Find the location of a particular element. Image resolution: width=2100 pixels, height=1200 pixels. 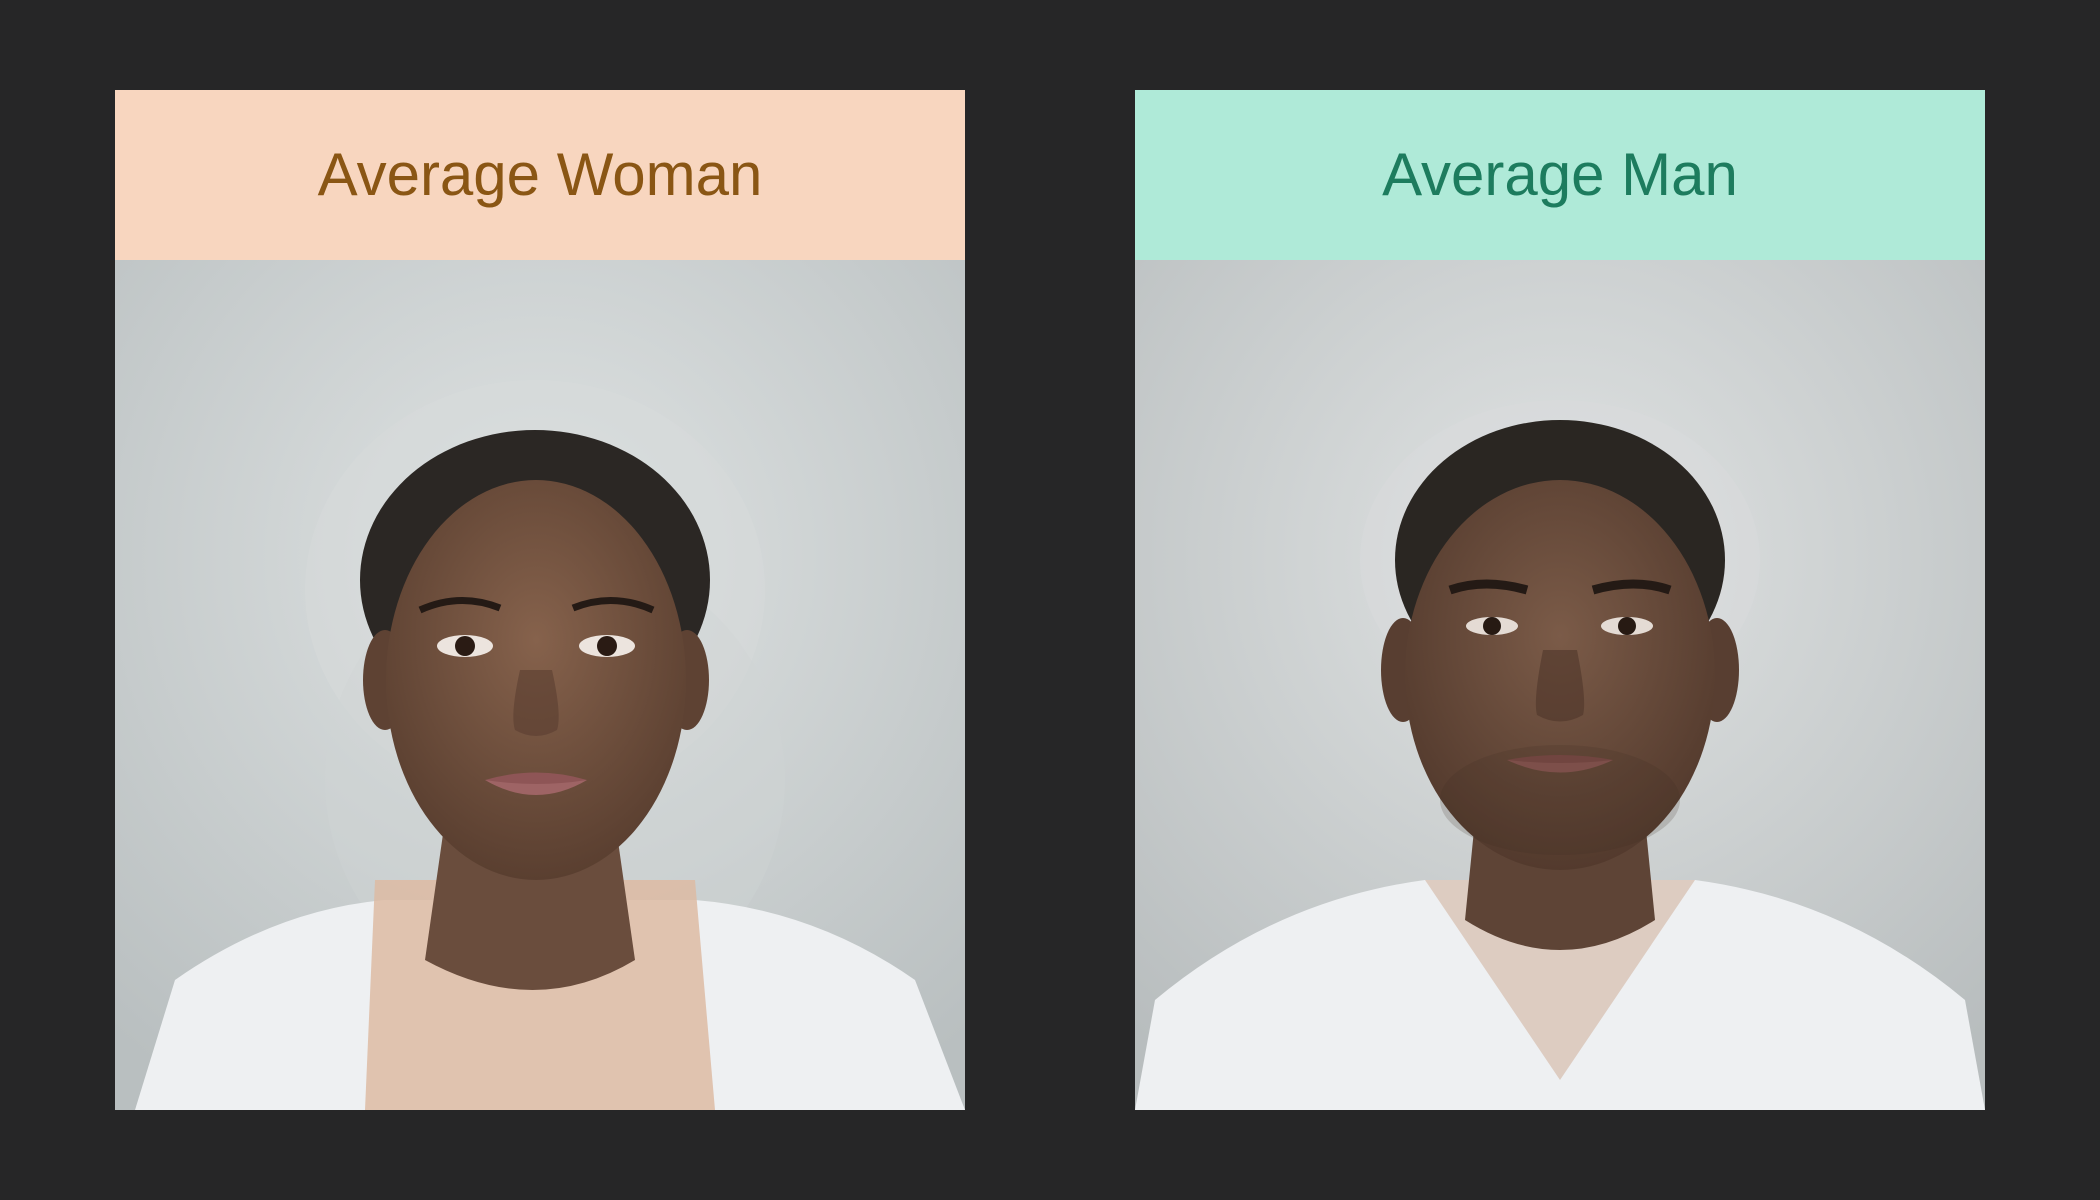

man-title: Average Man is located at coordinates (1560, 174).